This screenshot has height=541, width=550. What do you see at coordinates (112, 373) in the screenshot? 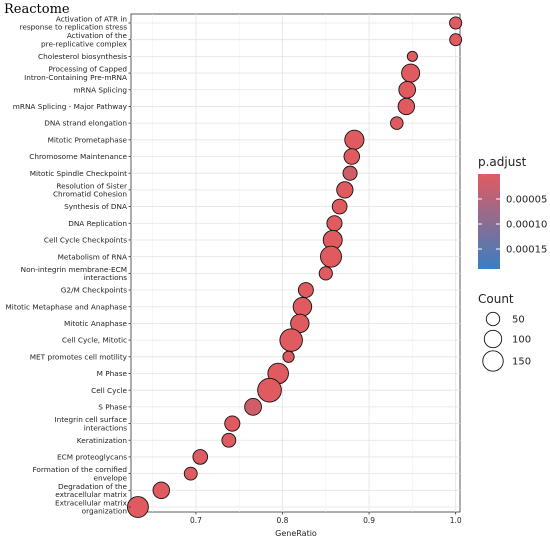
I see `y-tick-label: M Phase` at bounding box center [112, 373].